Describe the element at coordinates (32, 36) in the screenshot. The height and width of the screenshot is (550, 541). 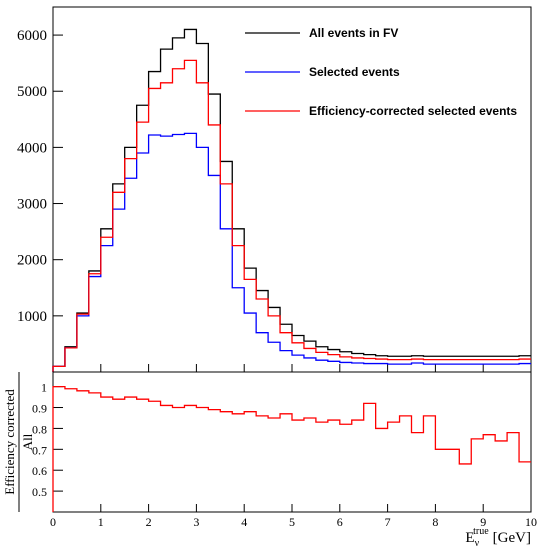
I see `y-tick-label: 6000` at that location.